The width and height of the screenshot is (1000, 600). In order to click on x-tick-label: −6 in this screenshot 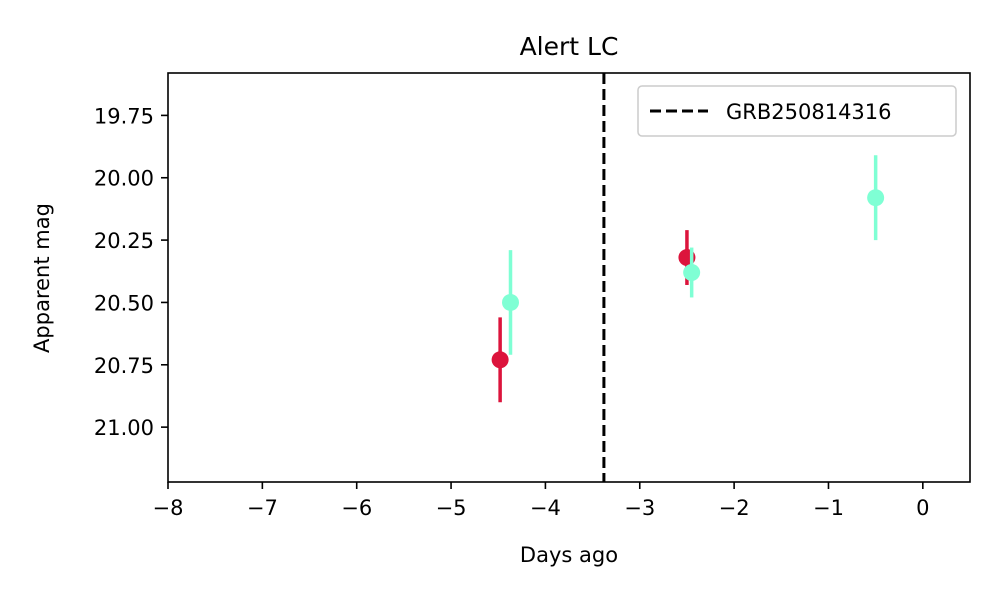, I will do `click(356, 508)`.